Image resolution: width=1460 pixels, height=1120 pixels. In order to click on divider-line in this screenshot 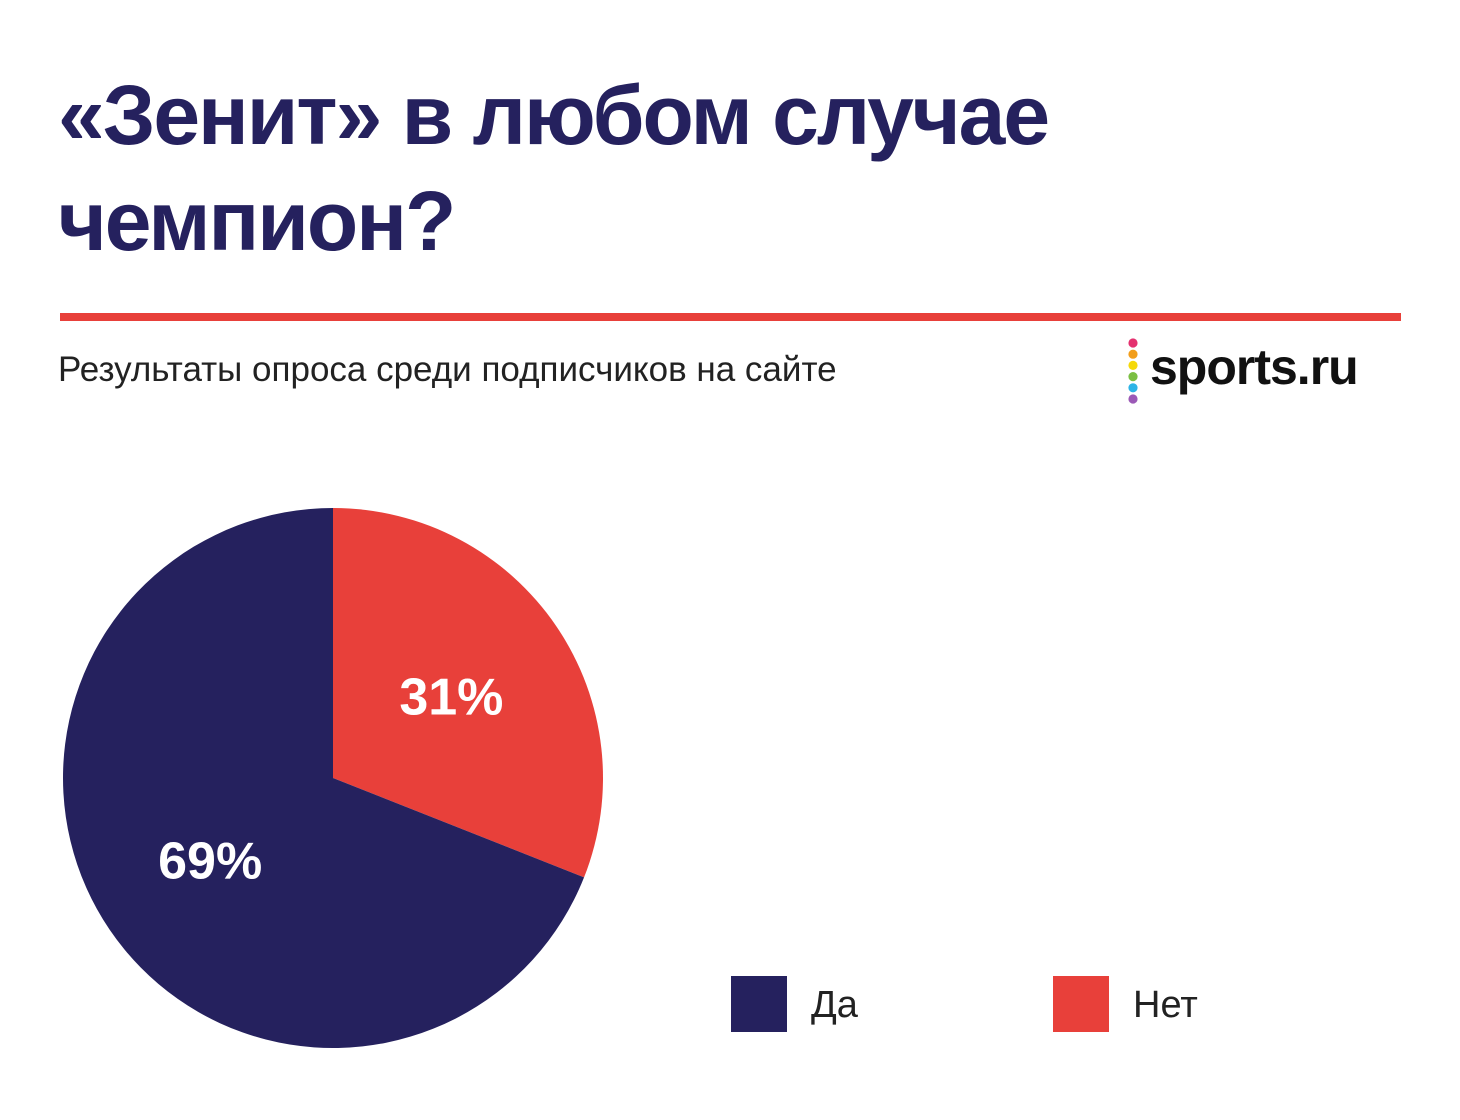, I will do `click(730, 317)`.